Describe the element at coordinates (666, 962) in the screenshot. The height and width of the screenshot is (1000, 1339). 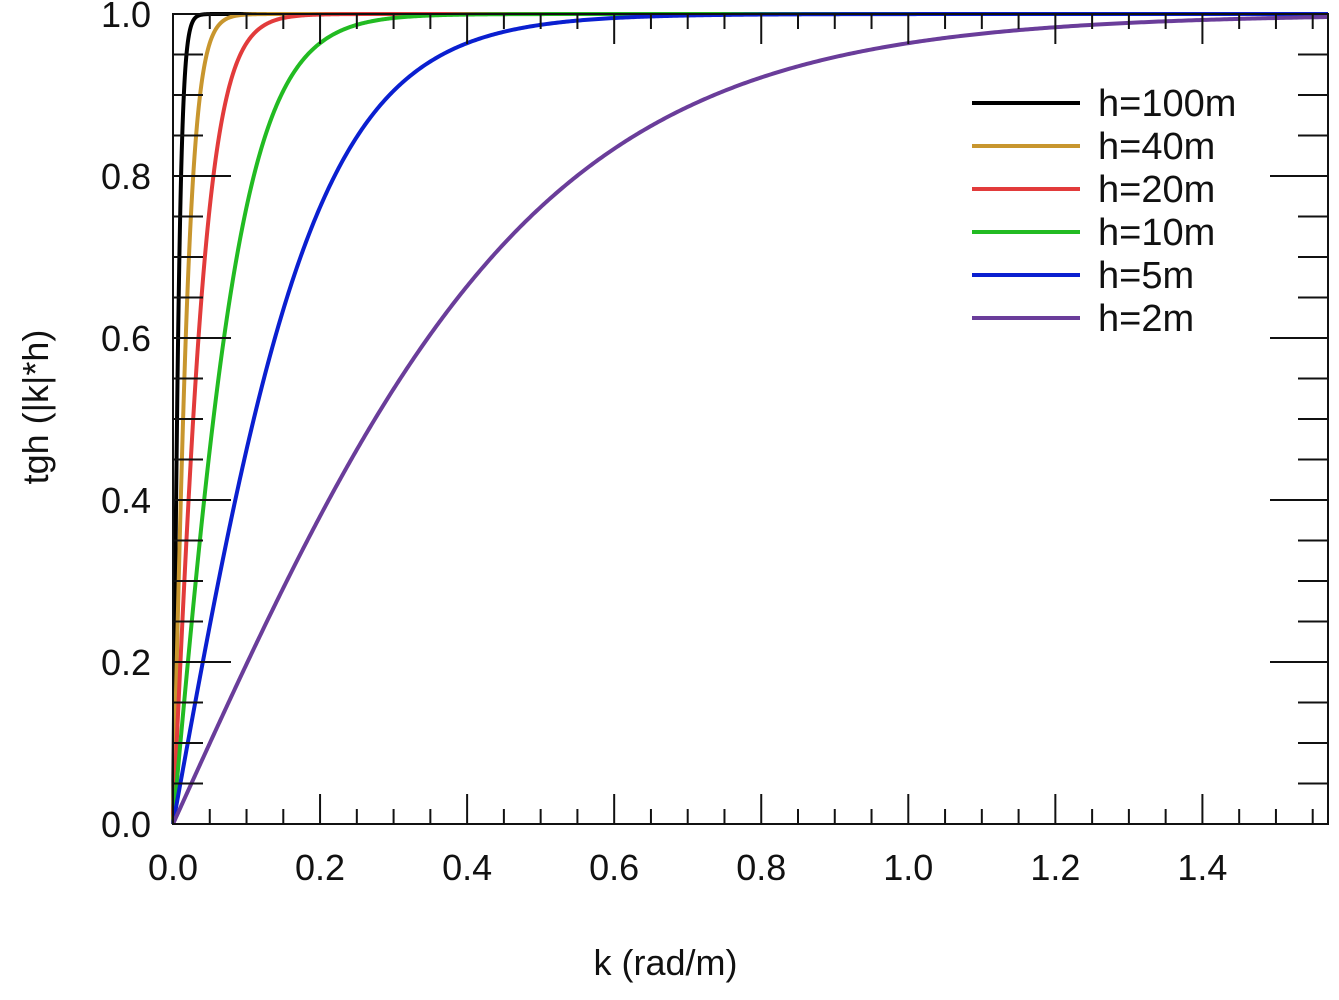
I see `x-axis-label: k (rad/m)` at that location.